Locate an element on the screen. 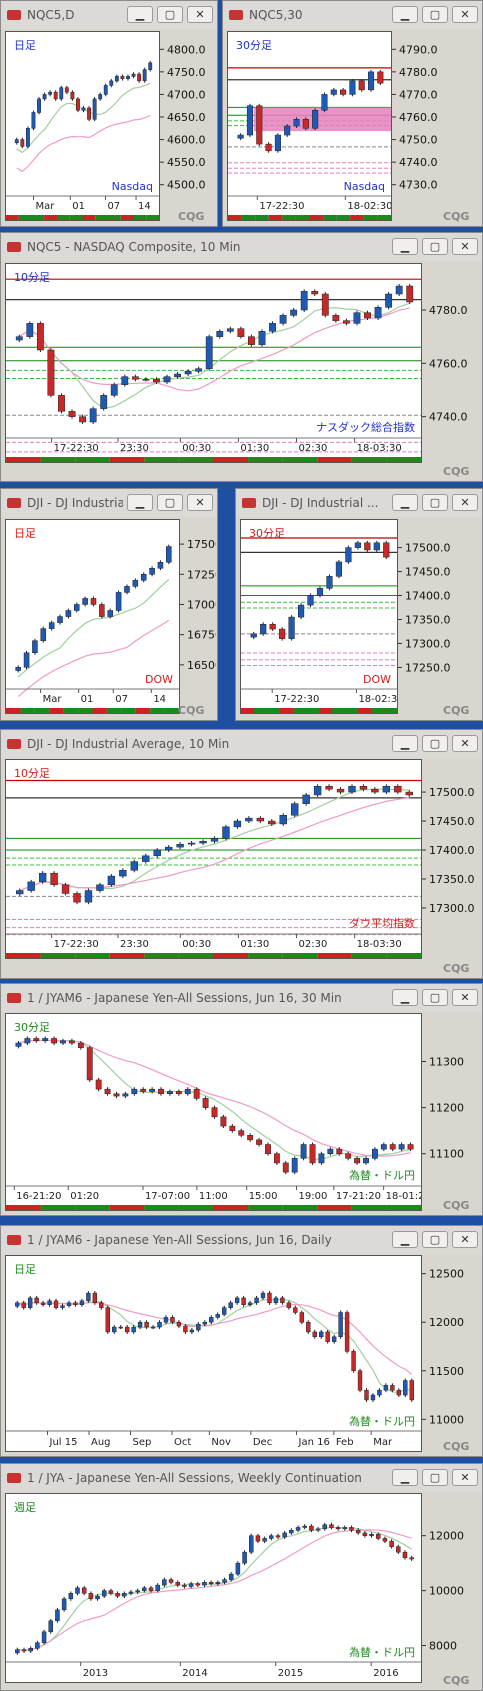 The height and width of the screenshot is (1691, 483). y-tick-label: 4550.0 is located at coordinates (186, 162).